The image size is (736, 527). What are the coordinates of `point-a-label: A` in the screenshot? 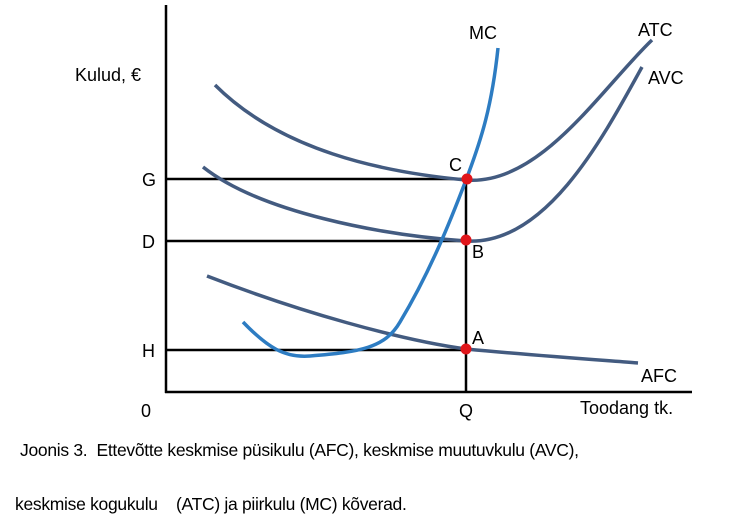 It's located at (478, 338).